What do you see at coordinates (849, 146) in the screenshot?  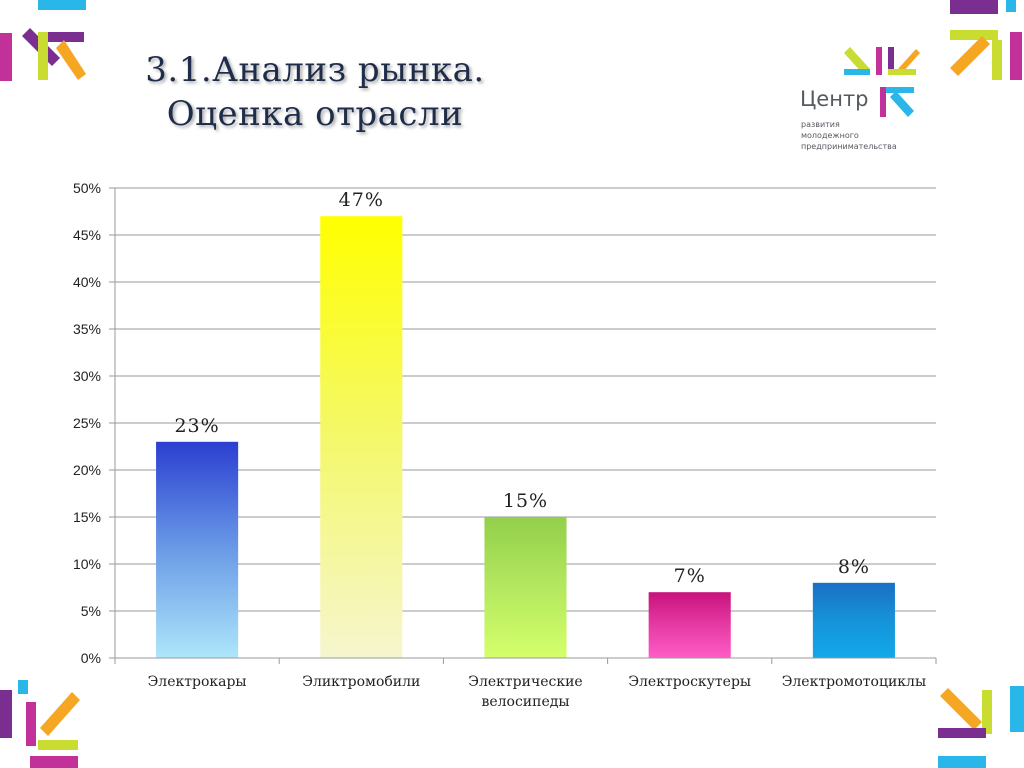 I see `logo-sub-line: предпринимательства` at bounding box center [849, 146].